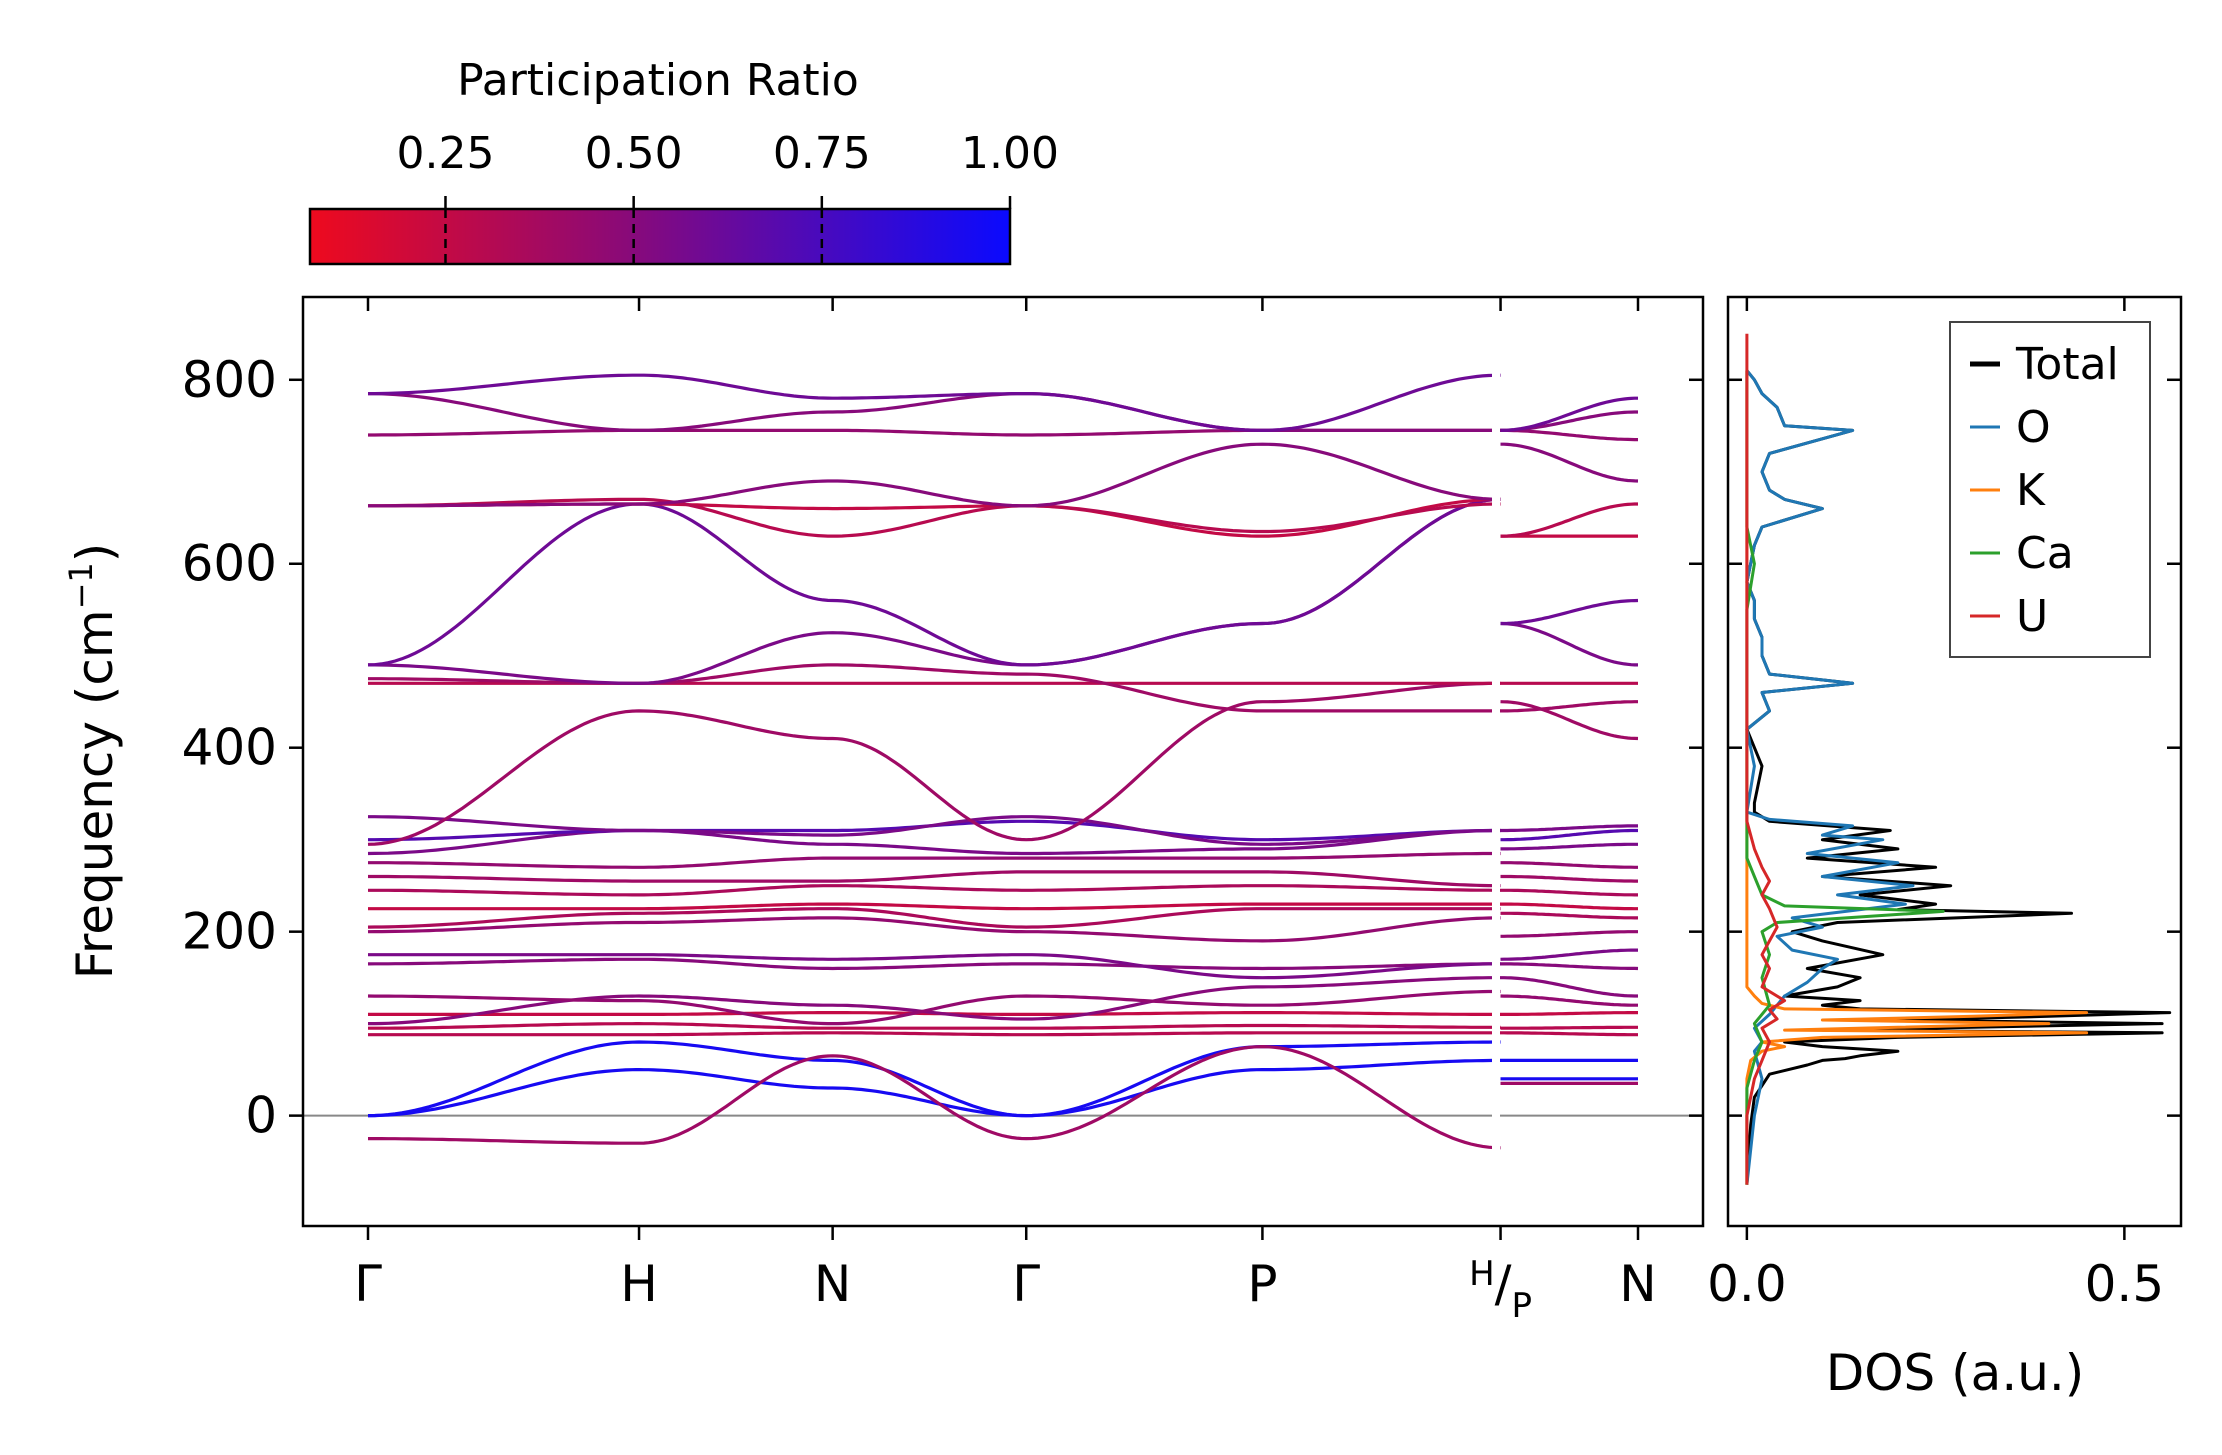  Describe the element at coordinates (261, 1116) in the screenshot. I see `y-tick-label: 0` at that location.